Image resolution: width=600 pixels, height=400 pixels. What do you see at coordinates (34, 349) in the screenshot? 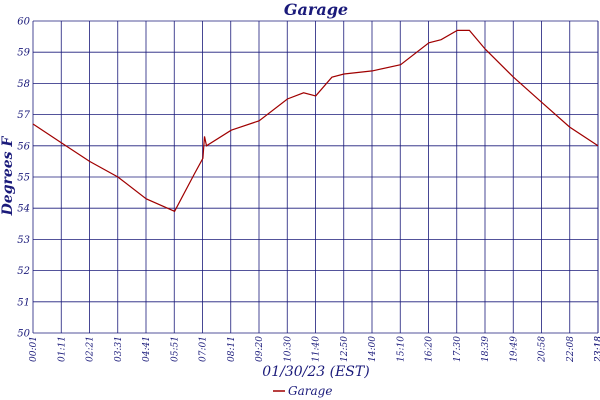
I see `x-tick-label: 00:01` at bounding box center [34, 349].